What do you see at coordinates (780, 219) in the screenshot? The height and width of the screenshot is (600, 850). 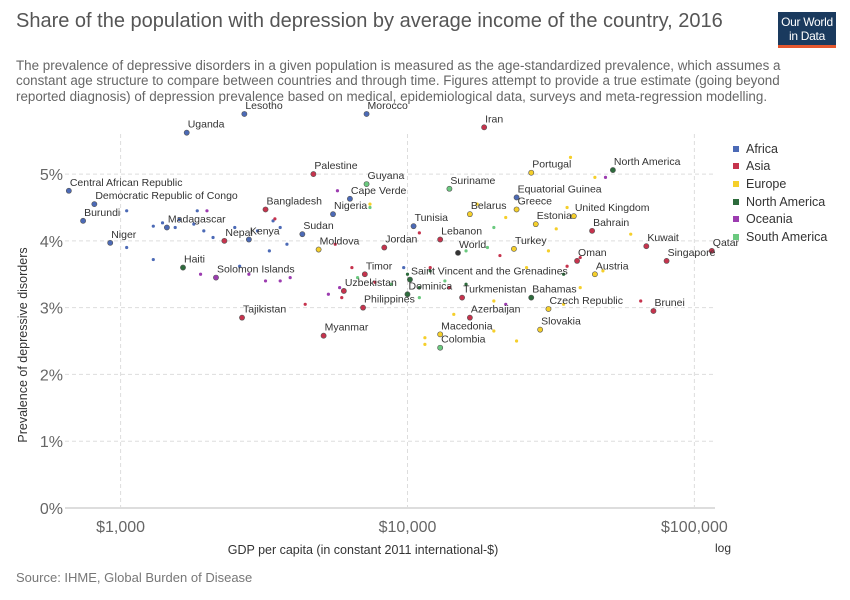 I see `legend-item: Oceania` at bounding box center [780, 219].